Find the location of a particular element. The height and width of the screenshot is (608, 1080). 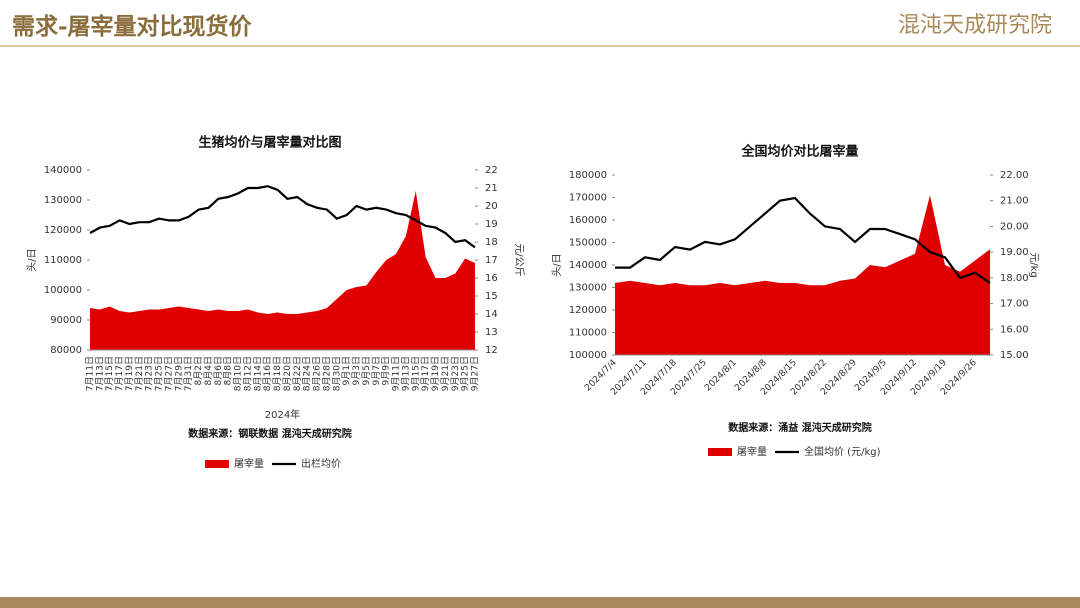

x-tick-label: 8月22日 is located at coordinates (297, 373).